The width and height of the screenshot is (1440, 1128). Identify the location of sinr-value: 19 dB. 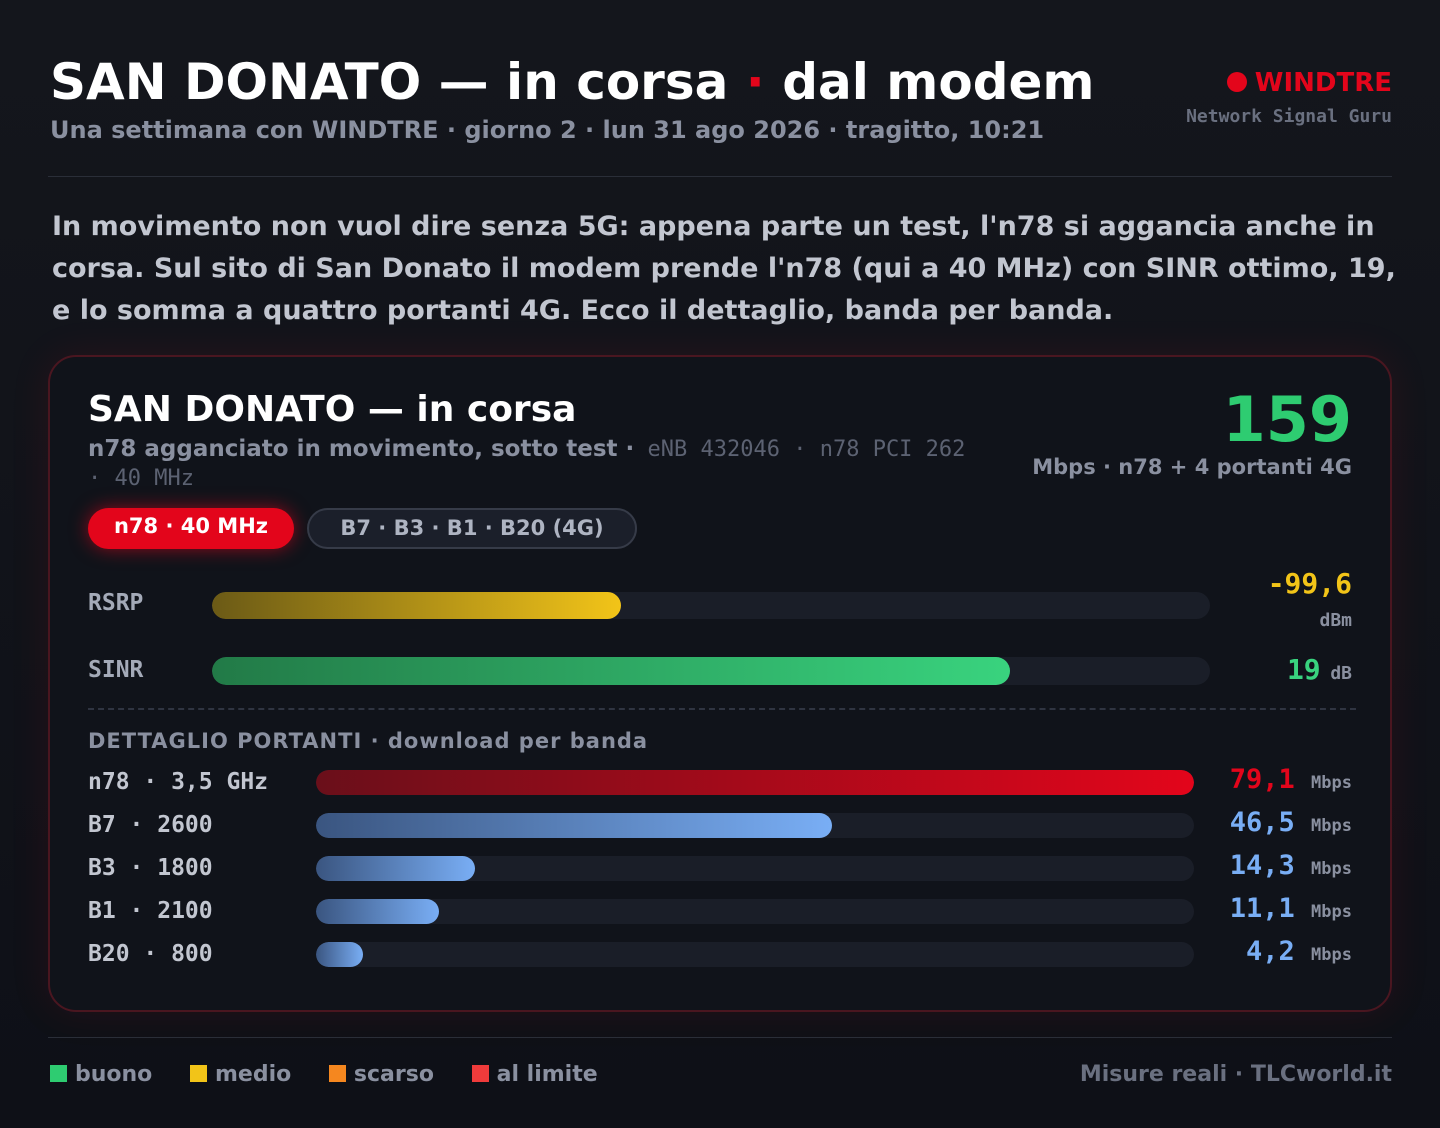
(1319, 669).